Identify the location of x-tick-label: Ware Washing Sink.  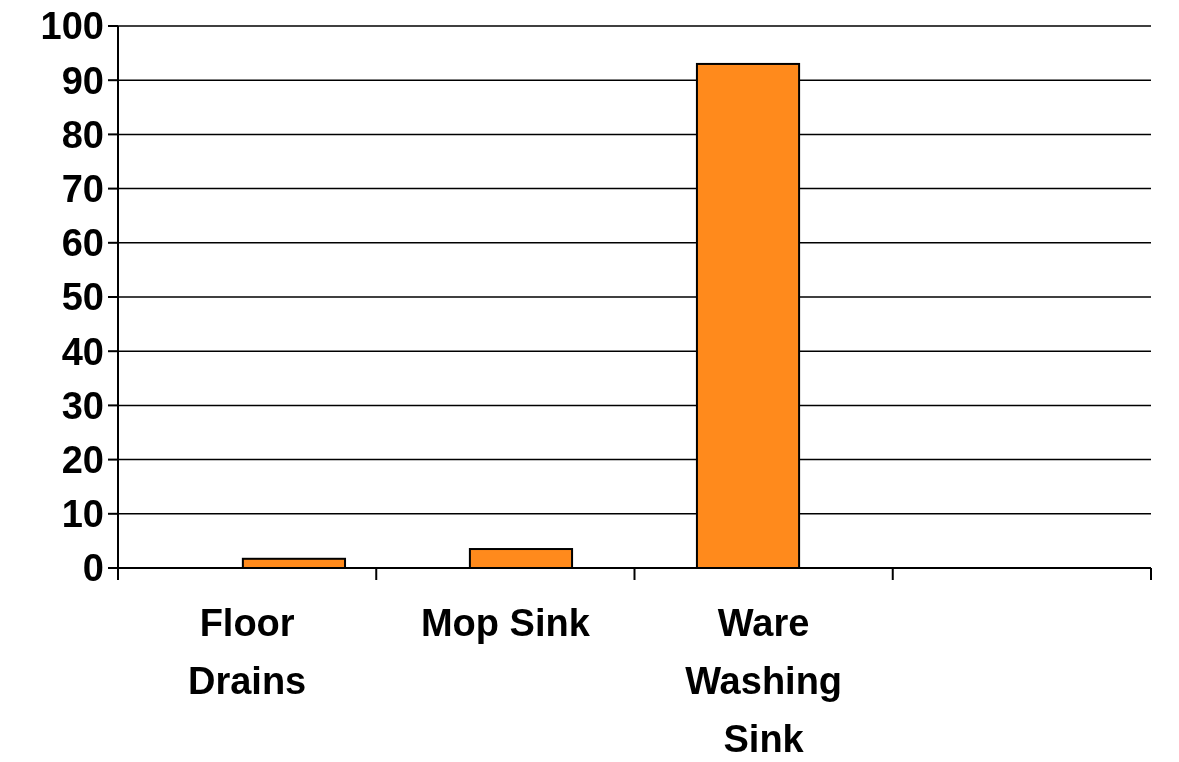
(764, 681).